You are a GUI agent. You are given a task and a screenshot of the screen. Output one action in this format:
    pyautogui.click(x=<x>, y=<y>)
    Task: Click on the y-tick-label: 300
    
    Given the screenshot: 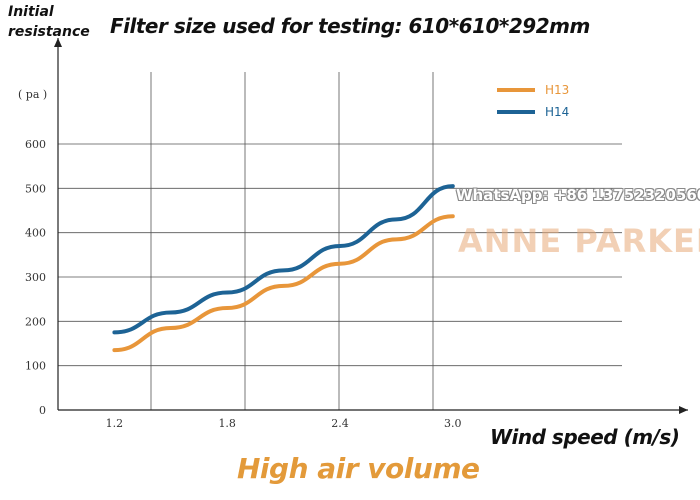 What is the action you would take?
    pyautogui.click(x=35, y=277)
    